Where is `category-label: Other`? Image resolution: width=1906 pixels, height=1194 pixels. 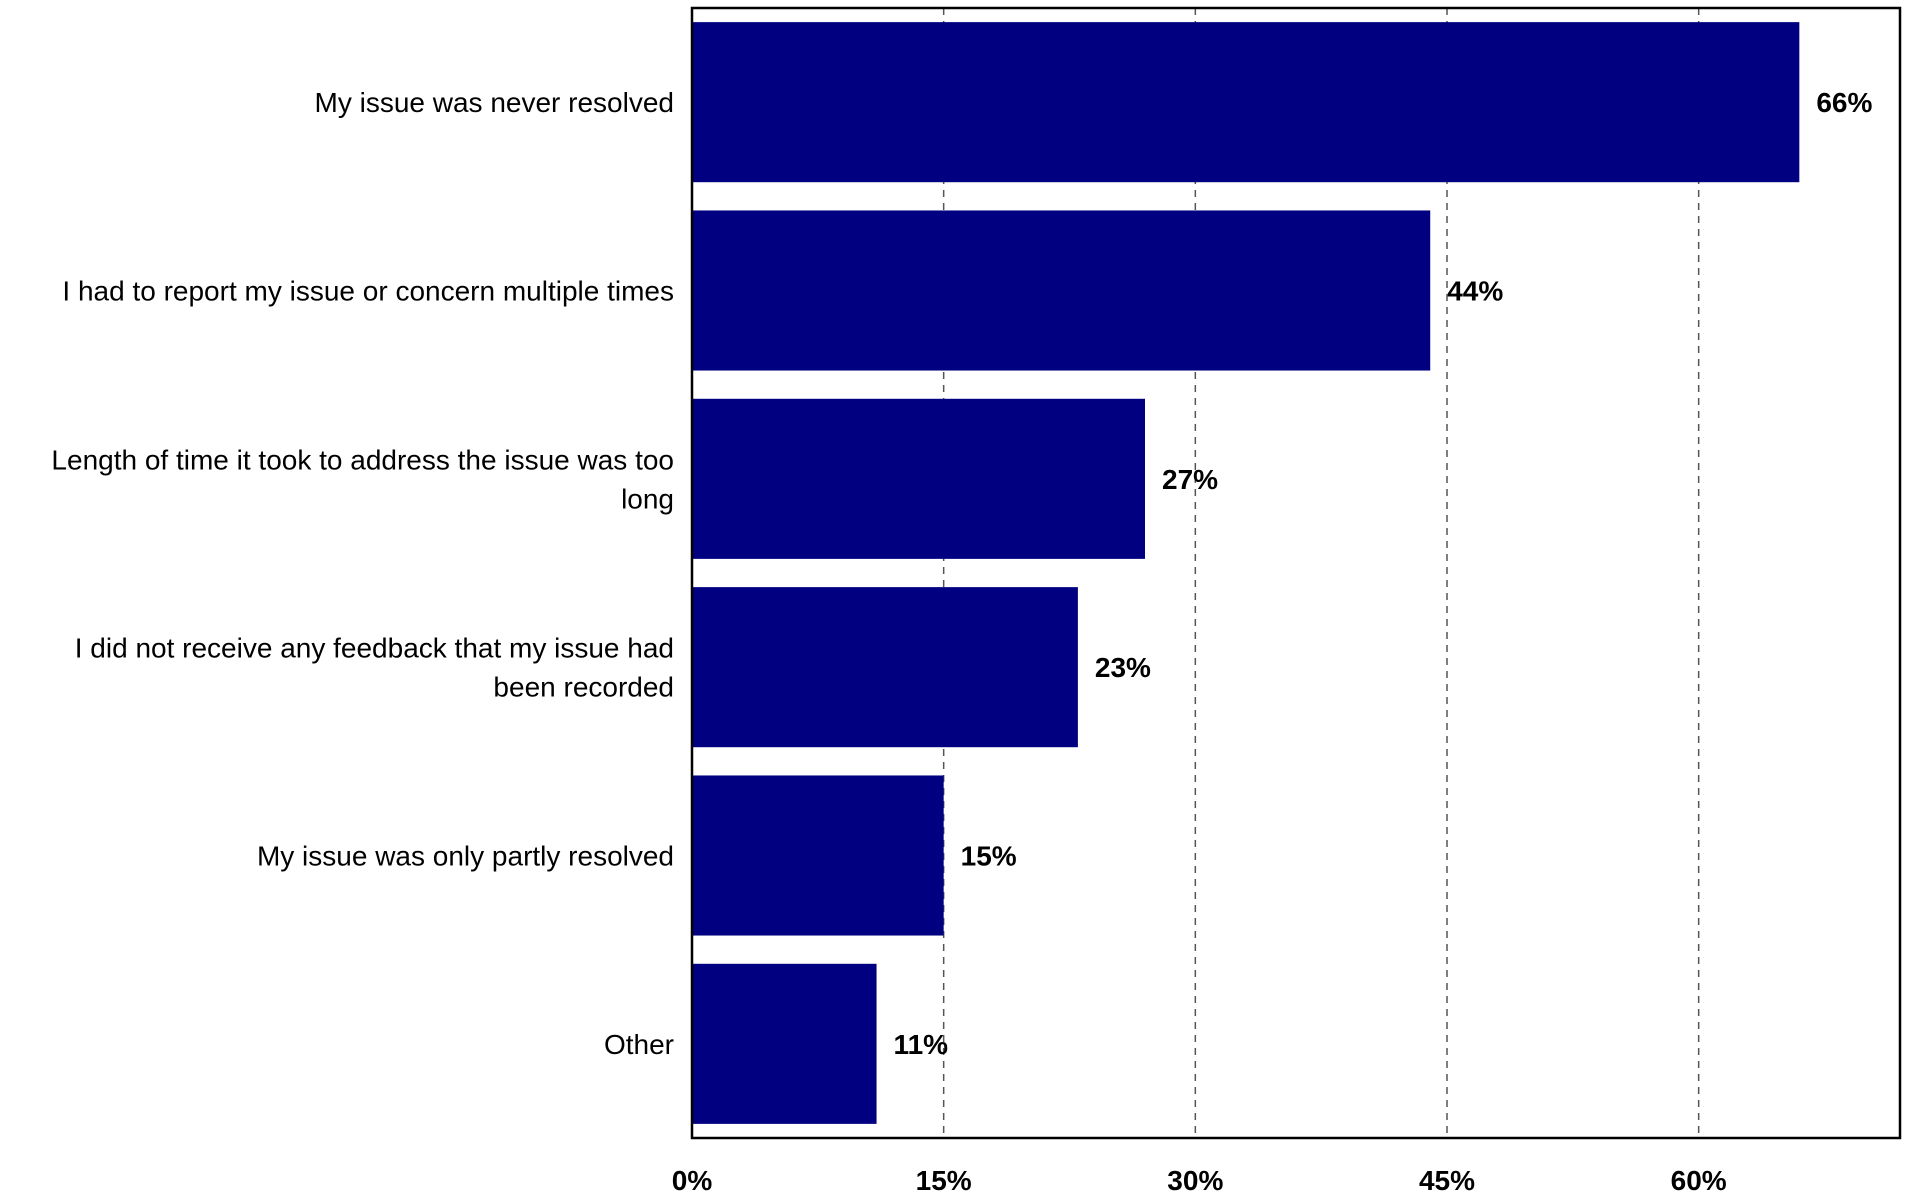 category-label: Other is located at coordinates (639, 1044).